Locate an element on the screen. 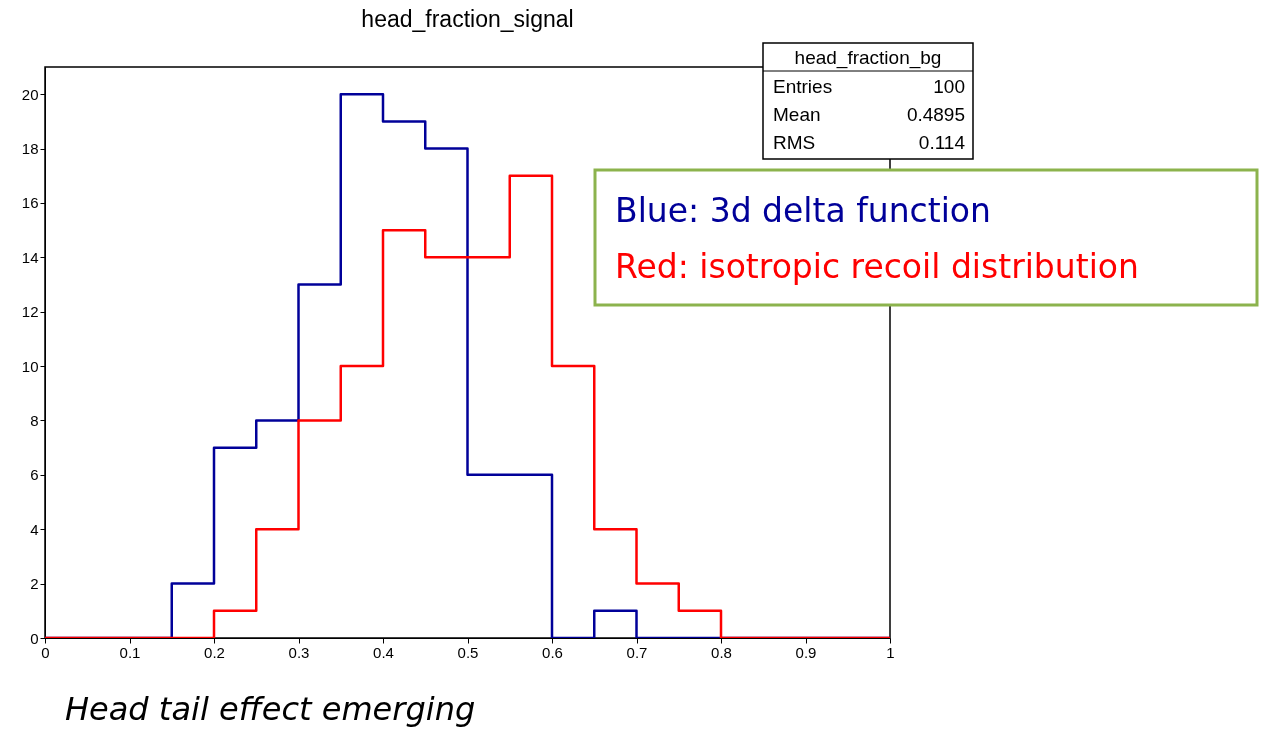 The height and width of the screenshot is (733, 1263). text: Entries 100 is located at coordinates (869, 86).